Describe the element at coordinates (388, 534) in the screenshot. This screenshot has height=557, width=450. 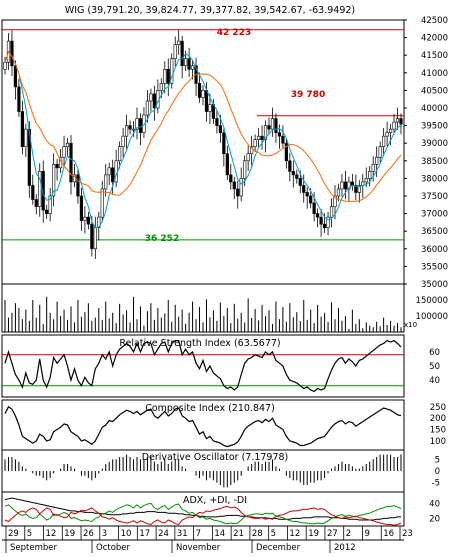
I see `date-tick-label: 16` at that location.